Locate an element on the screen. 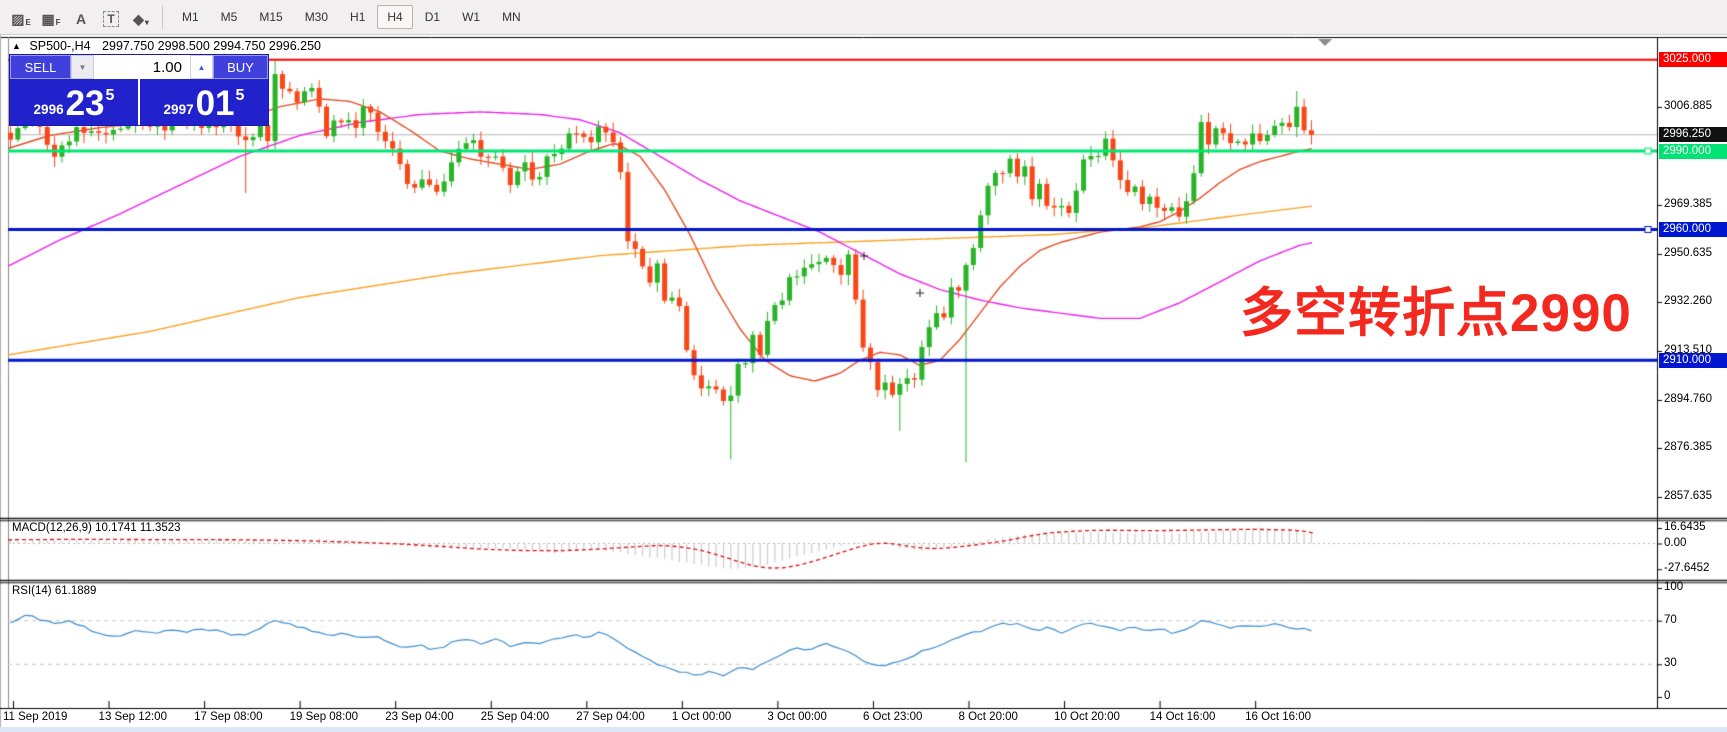 This screenshot has height=732, width=1727. time-label: 17 Sep 08:00 is located at coordinates (228, 717).